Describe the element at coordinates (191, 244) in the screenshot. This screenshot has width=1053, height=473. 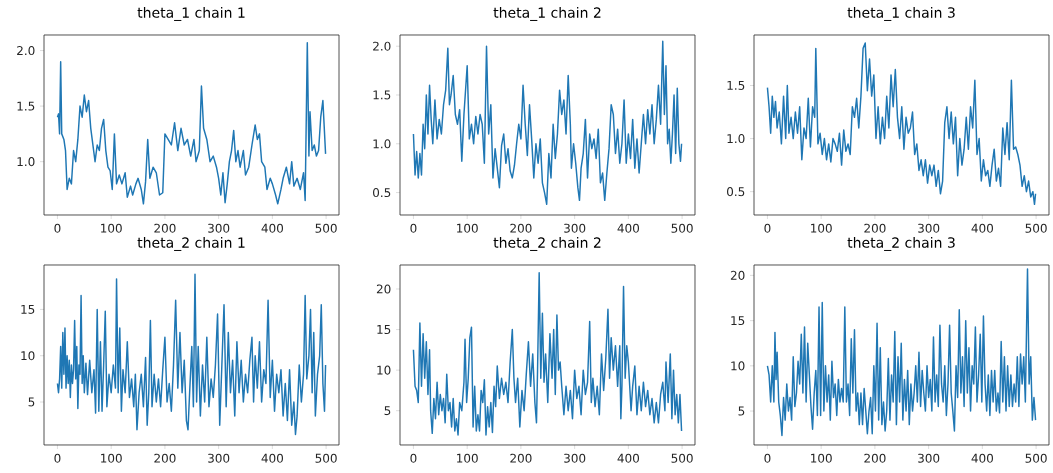
I see `chart-title: theta_2 chain 1` at that location.